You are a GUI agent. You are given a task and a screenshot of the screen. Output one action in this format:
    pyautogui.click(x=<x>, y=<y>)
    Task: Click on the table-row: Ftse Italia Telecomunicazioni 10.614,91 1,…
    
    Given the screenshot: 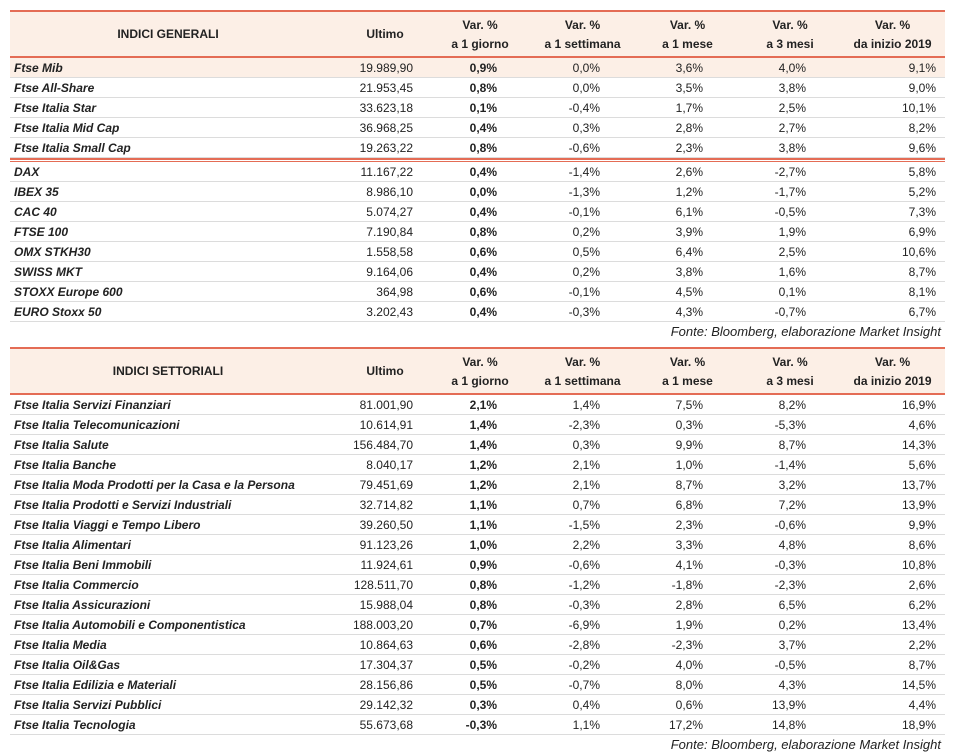 What is the action you would take?
    pyautogui.click(x=477, y=425)
    